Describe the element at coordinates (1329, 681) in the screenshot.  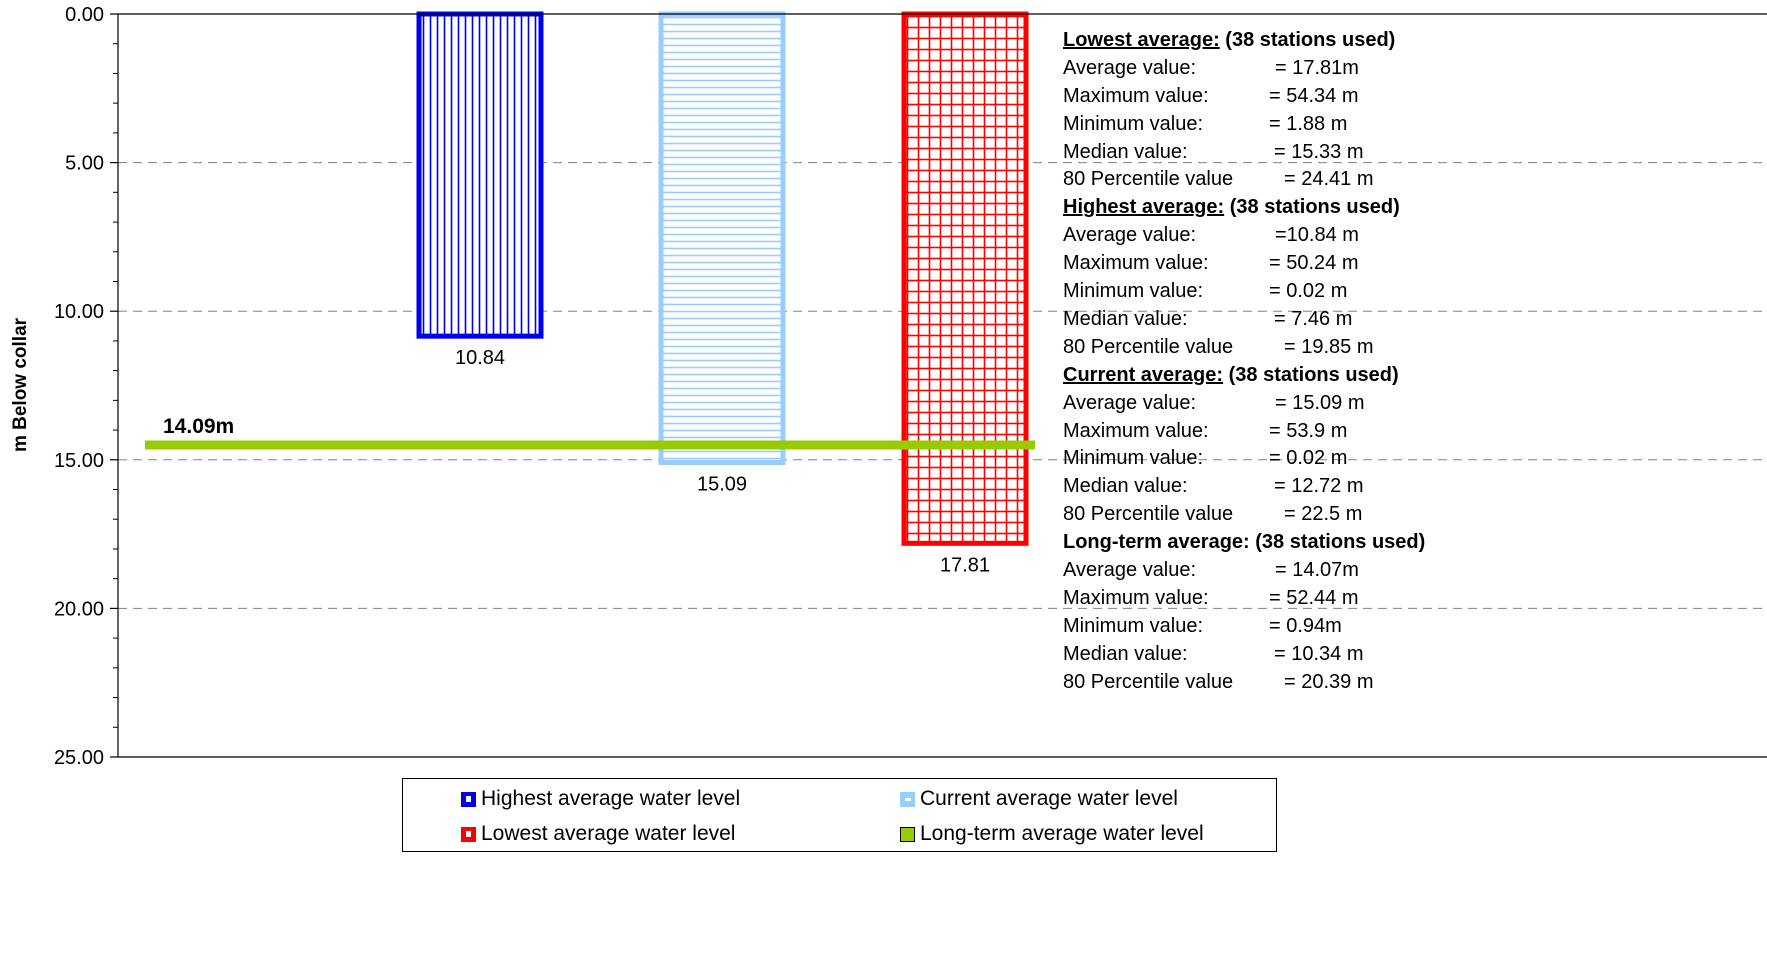
I see `stats-value: = 20.39 m` at that location.